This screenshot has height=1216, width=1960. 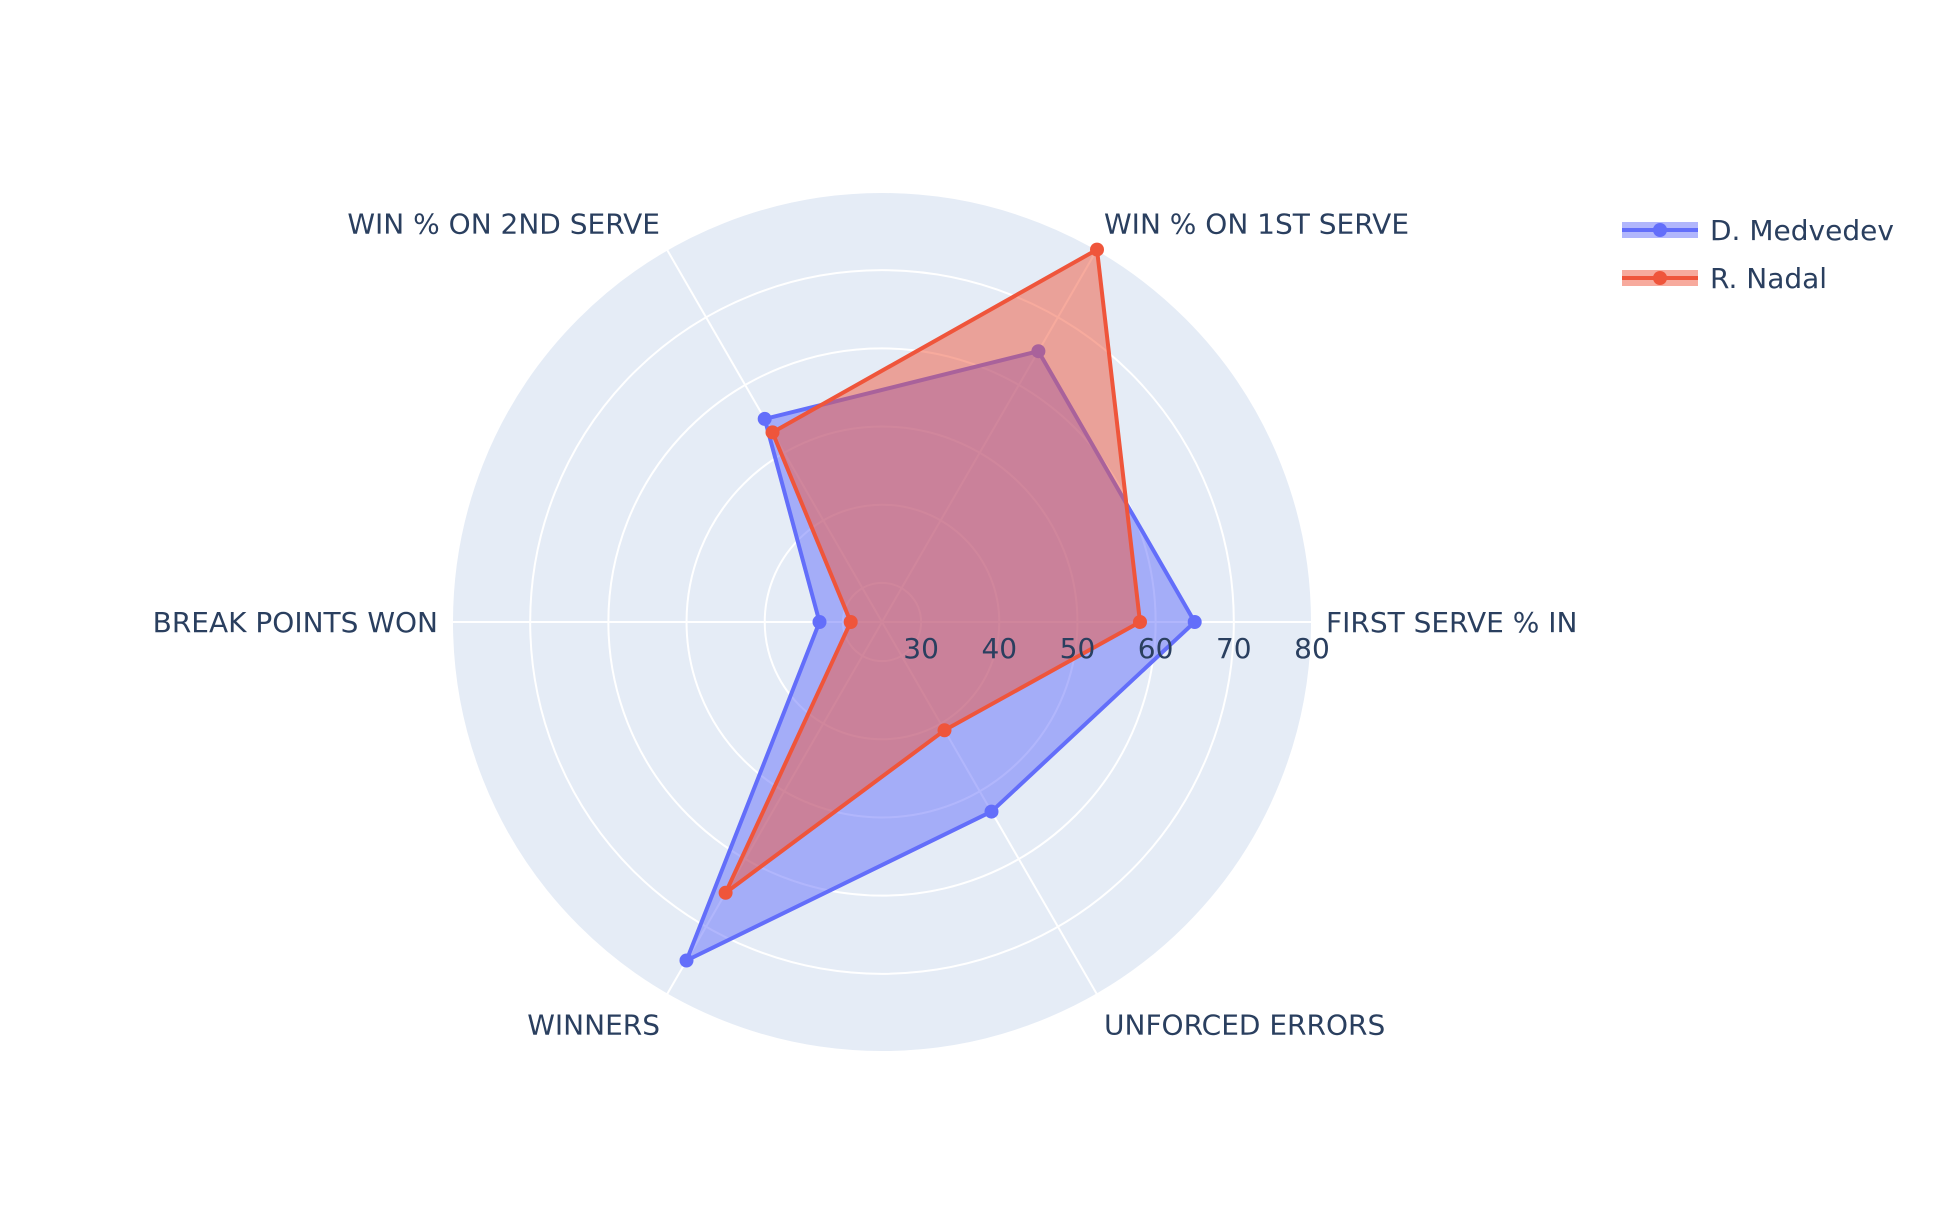 What do you see at coordinates (1660, 278) in the screenshot?
I see `legend-swatch-nadal-marker` at bounding box center [1660, 278].